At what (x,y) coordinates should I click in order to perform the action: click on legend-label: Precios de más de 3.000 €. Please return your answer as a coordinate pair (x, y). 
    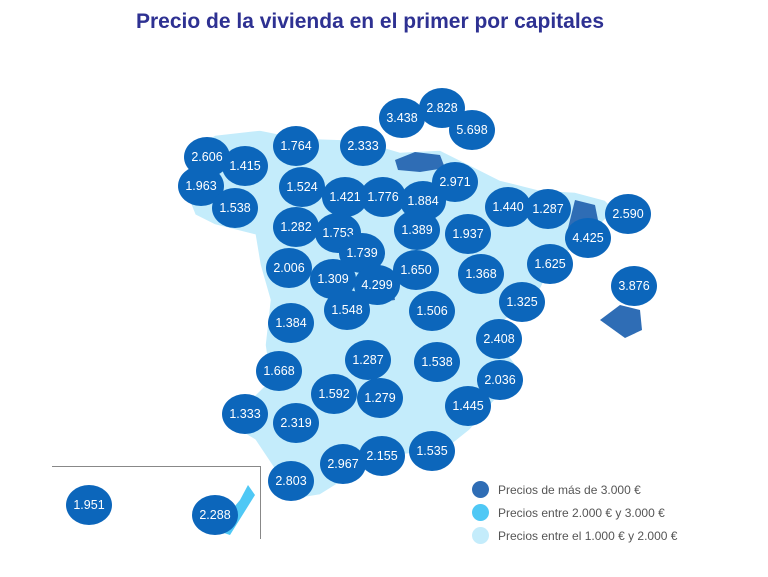
    Looking at the image, I should click on (569, 489).